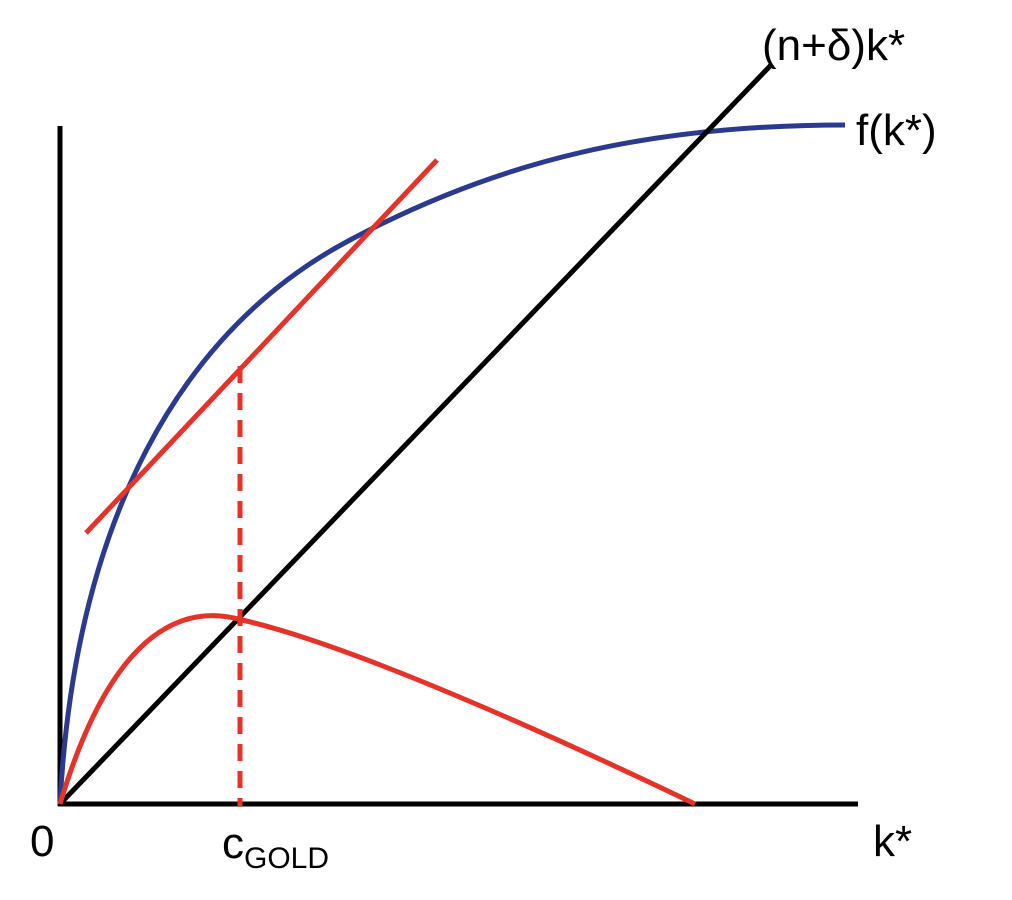 The height and width of the screenshot is (900, 1012). What do you see at coordinates (233, 843) in the screenshot?
I see `golden-rule-label-main: c` at bounding box center [233, 843].